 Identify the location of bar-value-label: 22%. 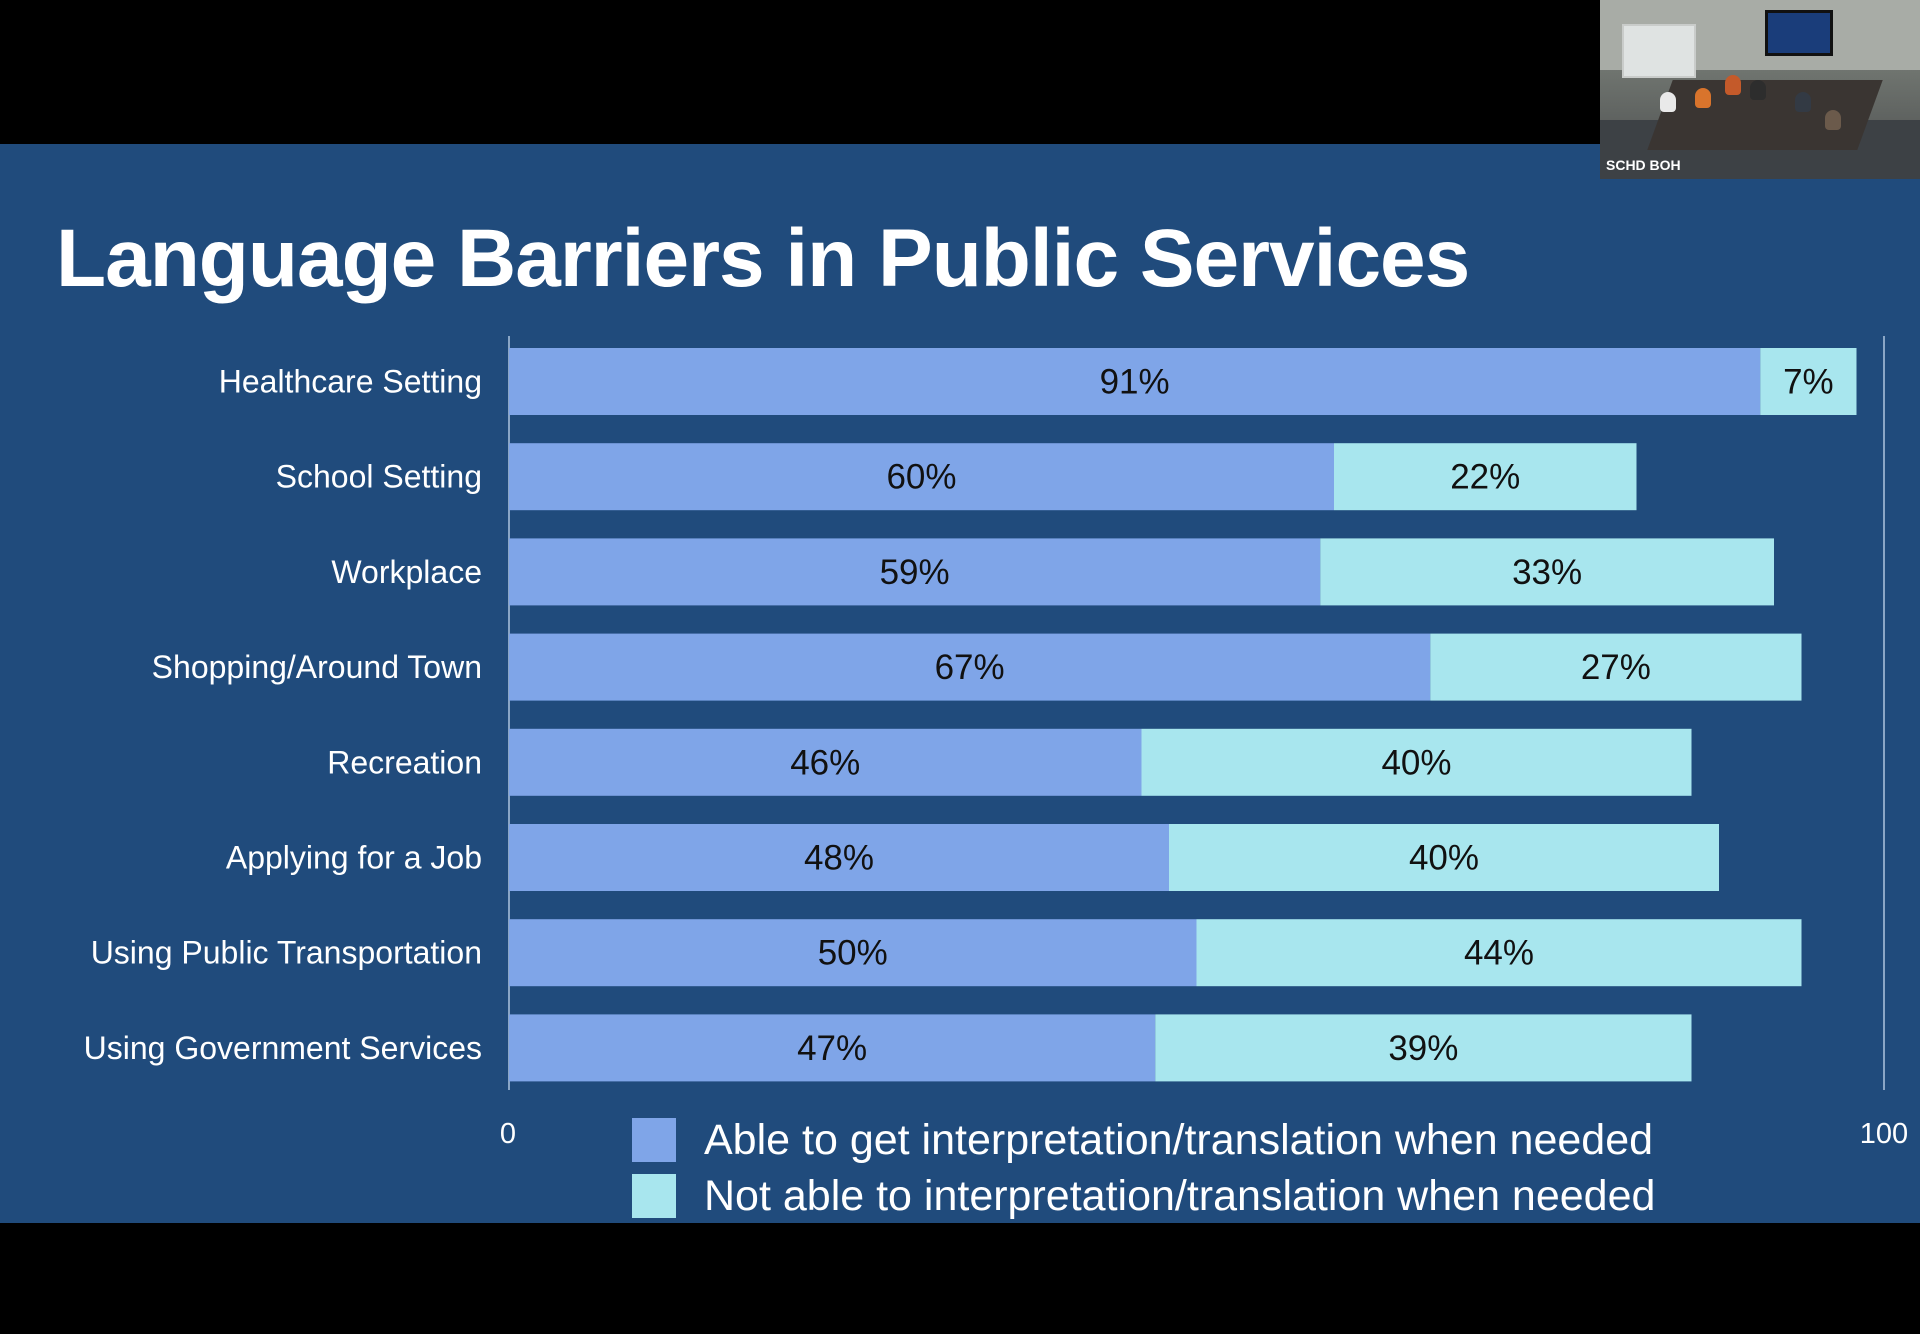
(1485, 477).